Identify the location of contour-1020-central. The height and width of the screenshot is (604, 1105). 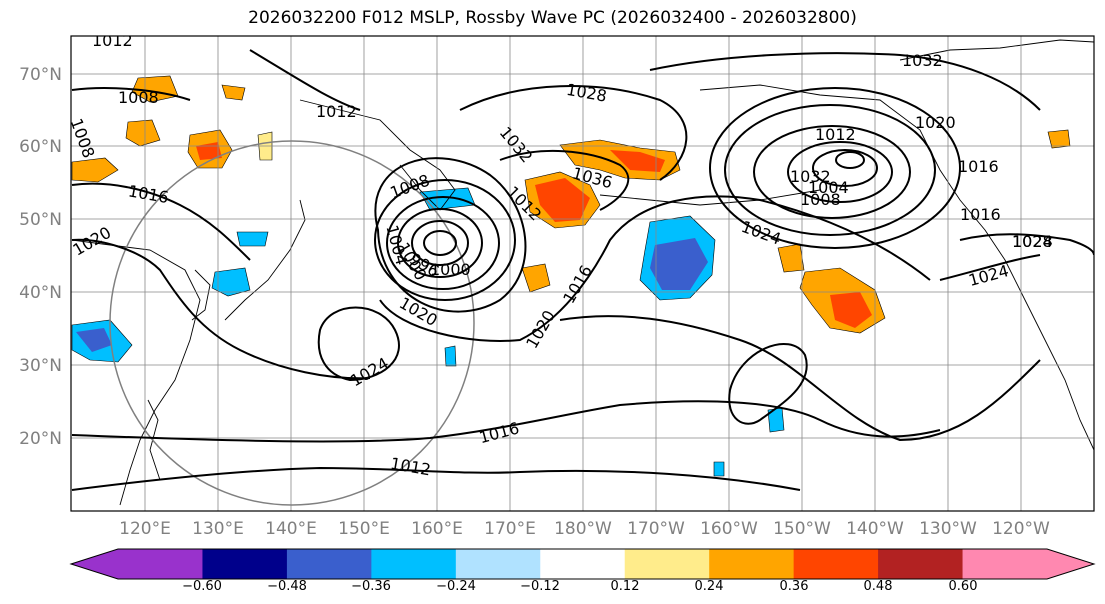
(655, 268).